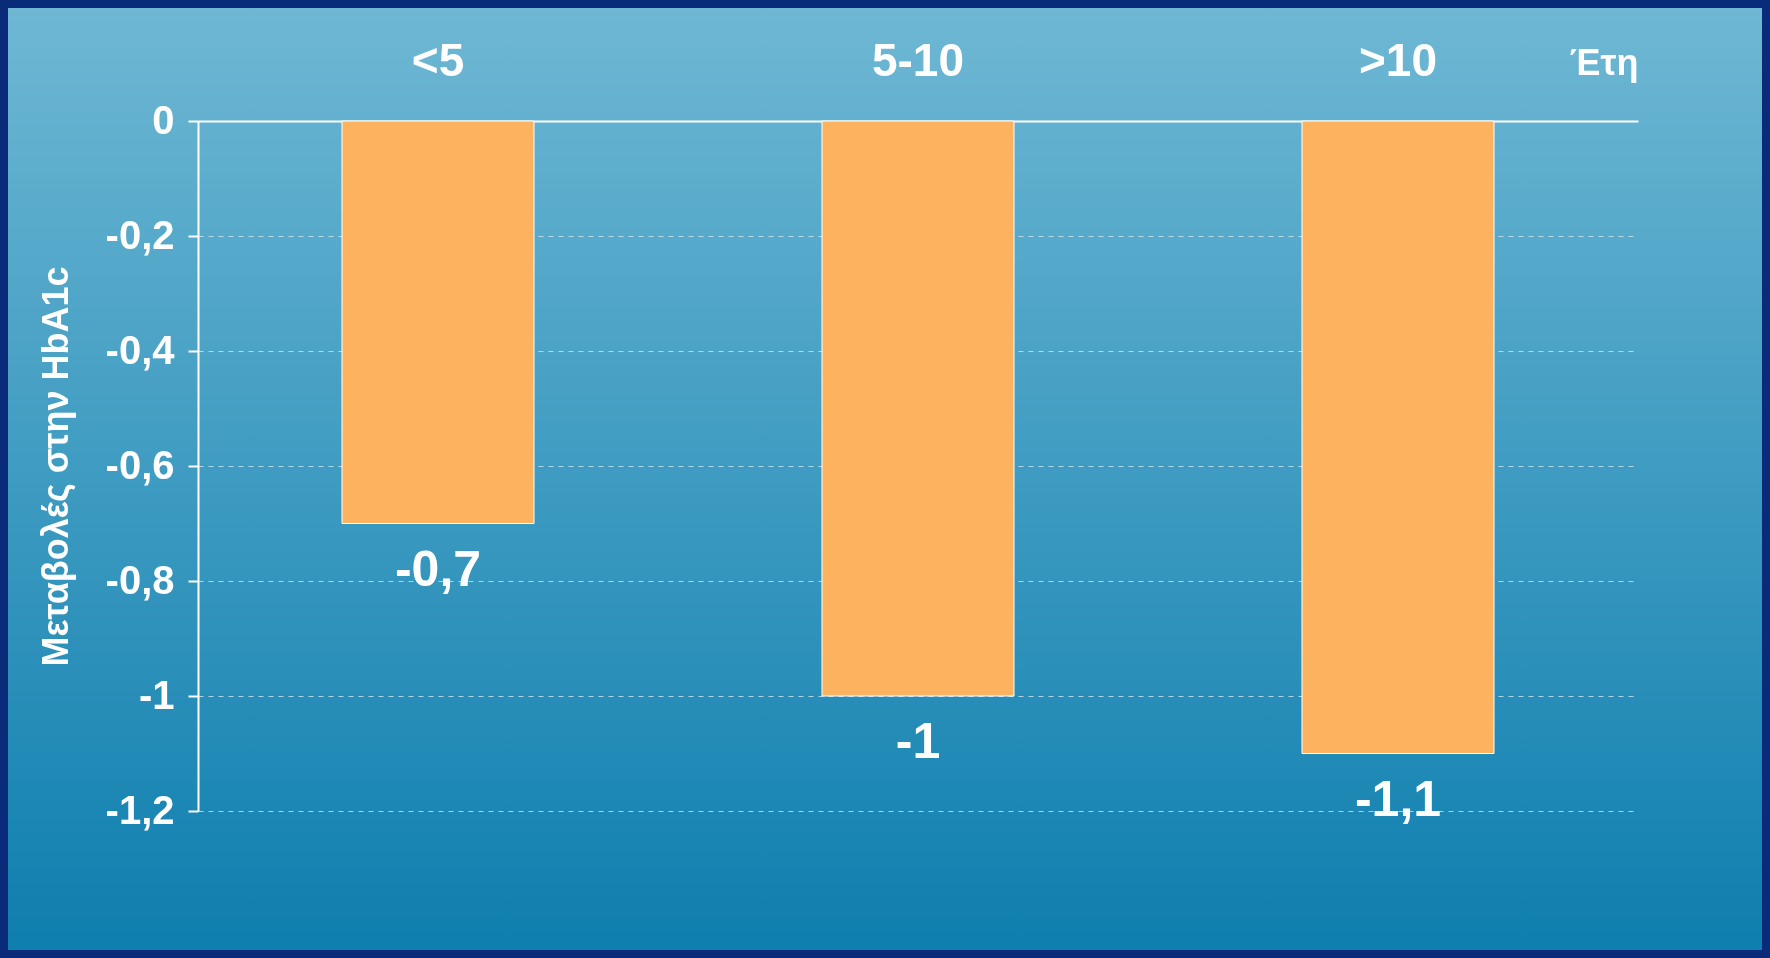 This screenshot has width=1770, height=958. Describe the element at coordinates (1398, 59) in the screenshot. I see `x-tick-label: >10` at that location.